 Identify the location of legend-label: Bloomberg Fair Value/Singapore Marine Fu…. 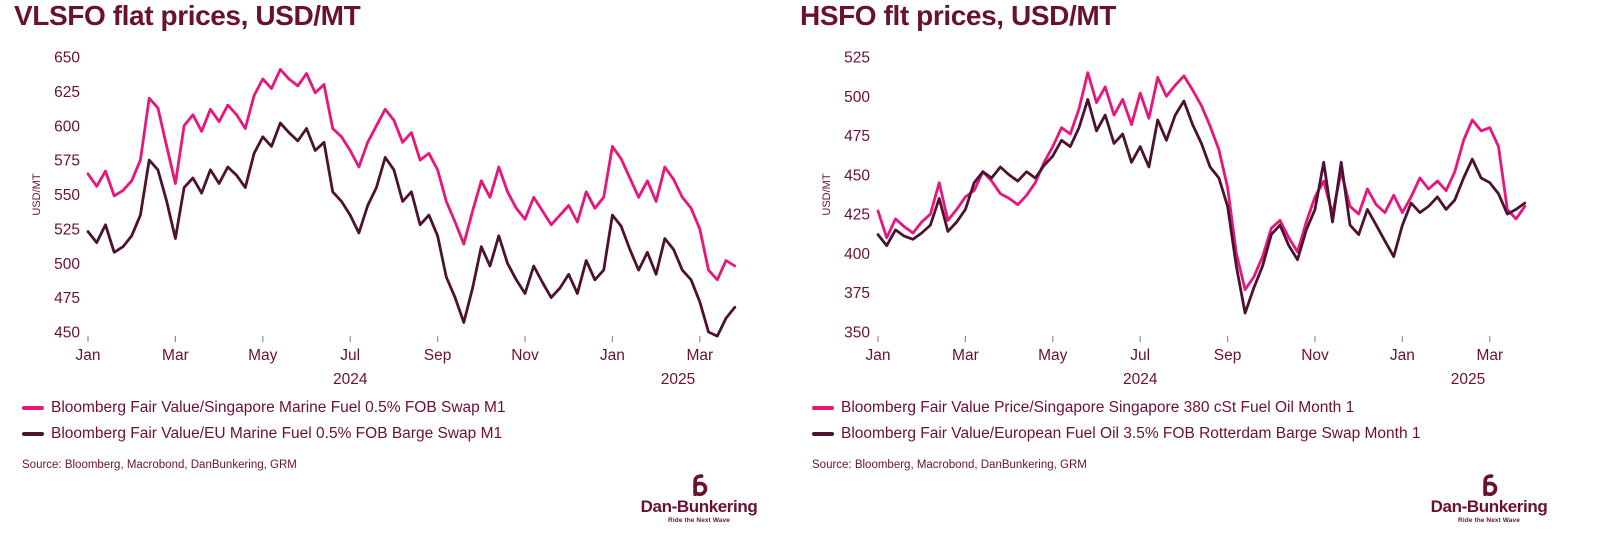
(278, 407).